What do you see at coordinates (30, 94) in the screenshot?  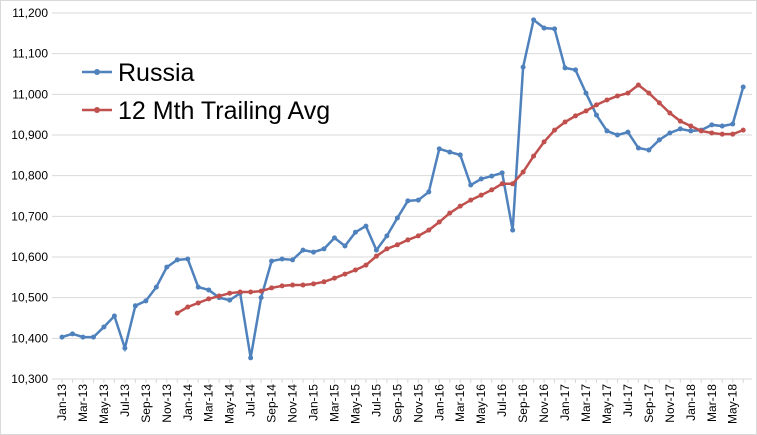 I see `y-tick-label: 11,000` at bounding box center [30, 94].